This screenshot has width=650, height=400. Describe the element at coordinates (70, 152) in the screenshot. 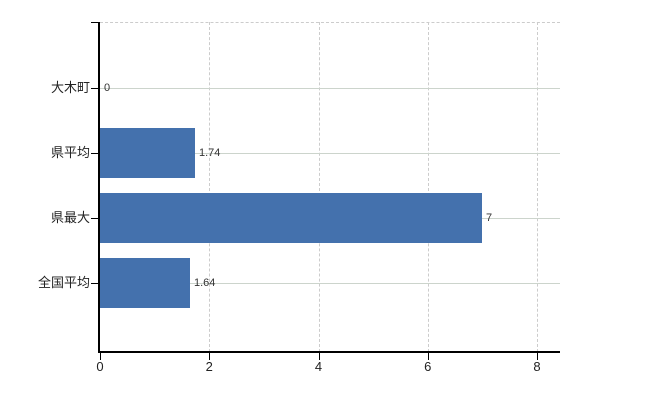

I see `category-label: 県平均` at that location.